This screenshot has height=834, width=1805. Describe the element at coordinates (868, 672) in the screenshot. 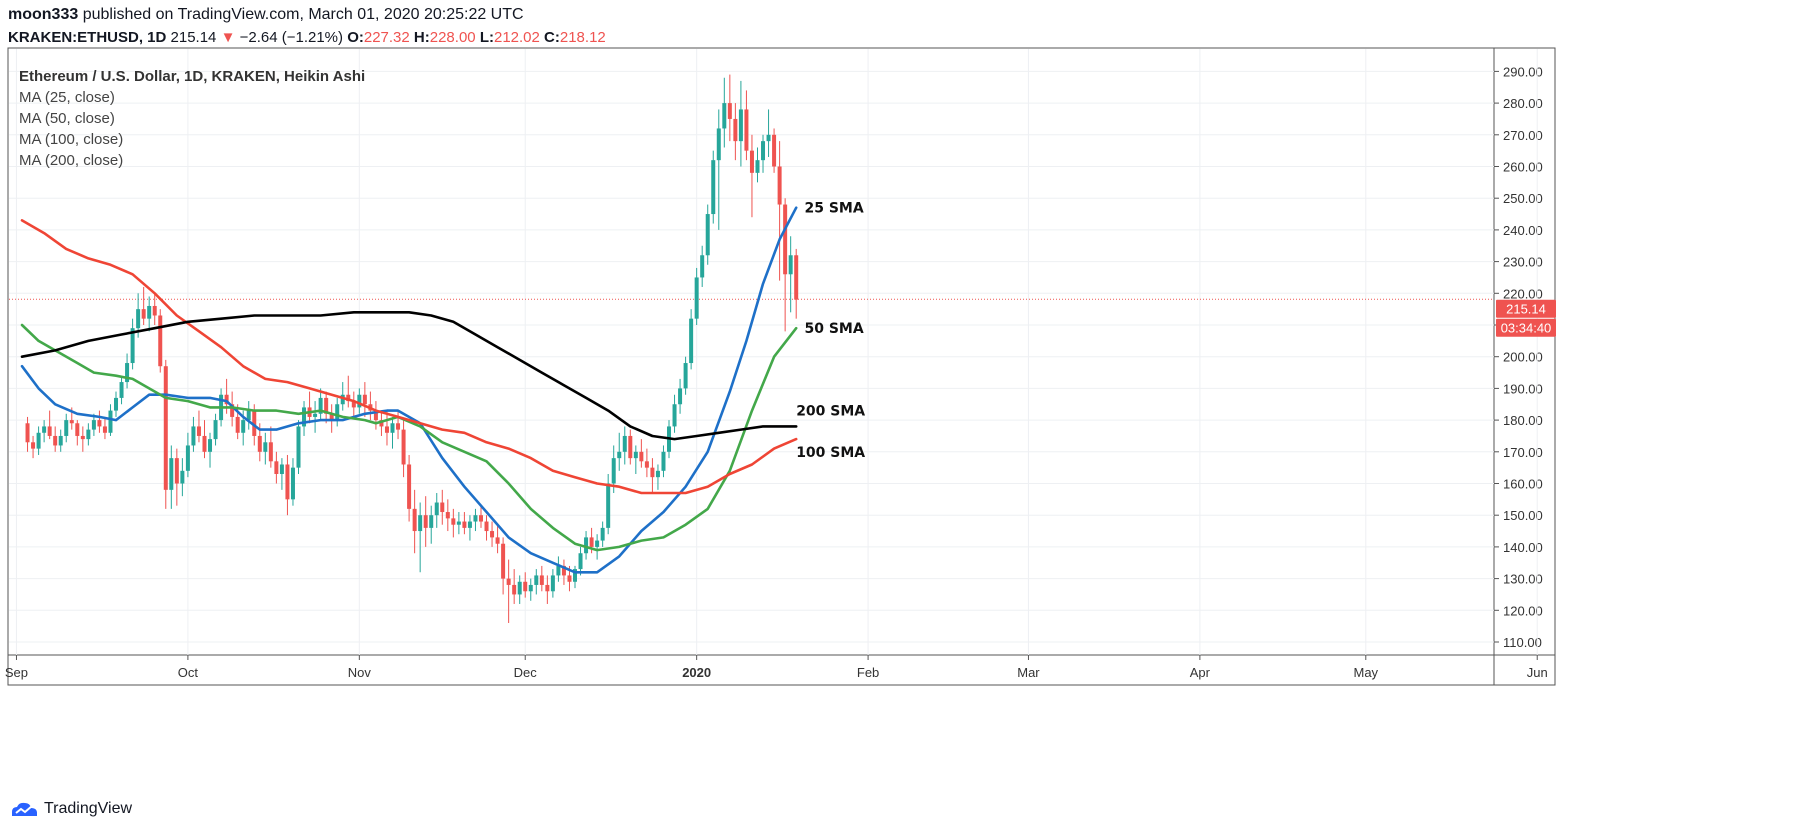

I see `x-tick-label: Feb` at that location.